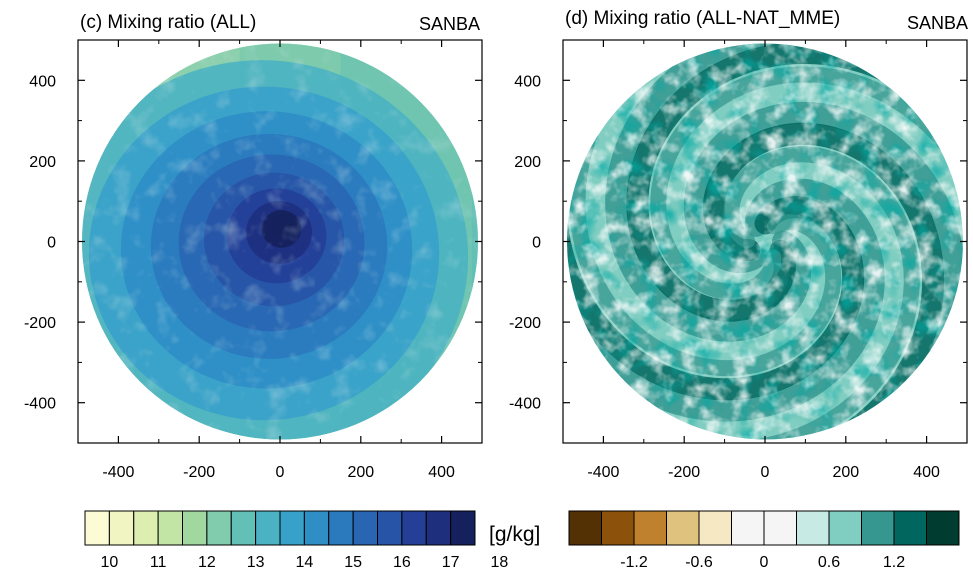  What do you see at coordinates (894, 562) in the screenshot?
I see `colorbar-tick-label: 1.2` at bounding box center [894, 562].